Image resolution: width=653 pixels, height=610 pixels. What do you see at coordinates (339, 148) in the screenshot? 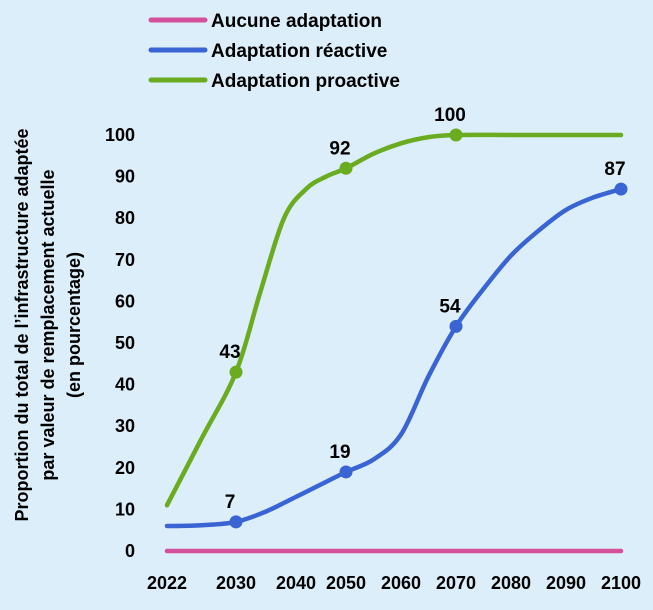
I see `data-label: 92` at bounding box center [339, 148].